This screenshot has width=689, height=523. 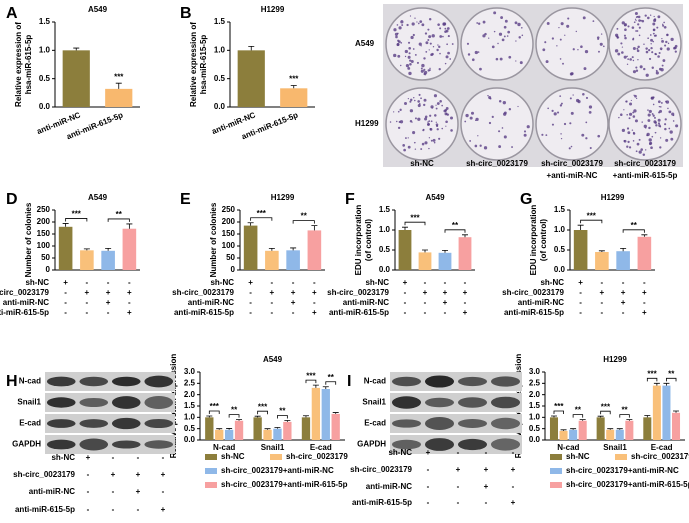 I want to click on condition-label: sh-circ_0023179, so click(x=44, y=474).